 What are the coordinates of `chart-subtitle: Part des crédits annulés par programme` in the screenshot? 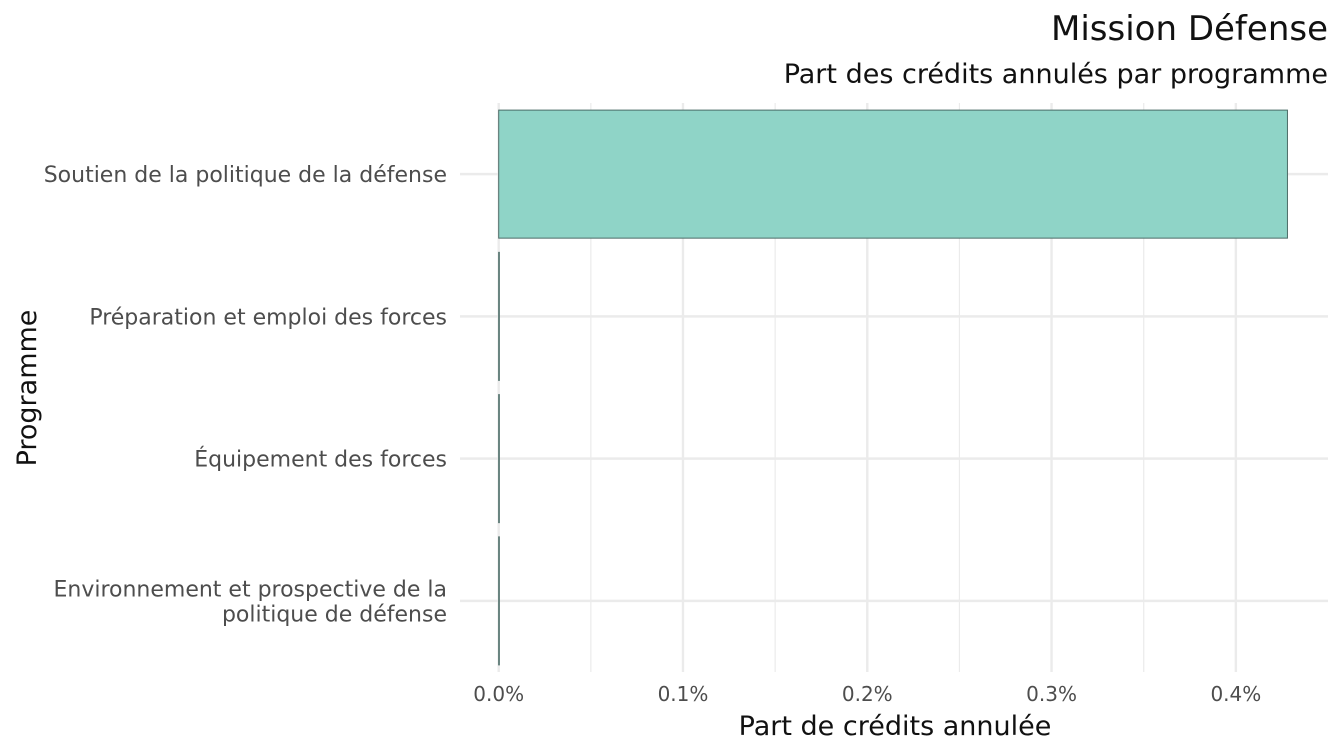 It's located at (1056, 74).